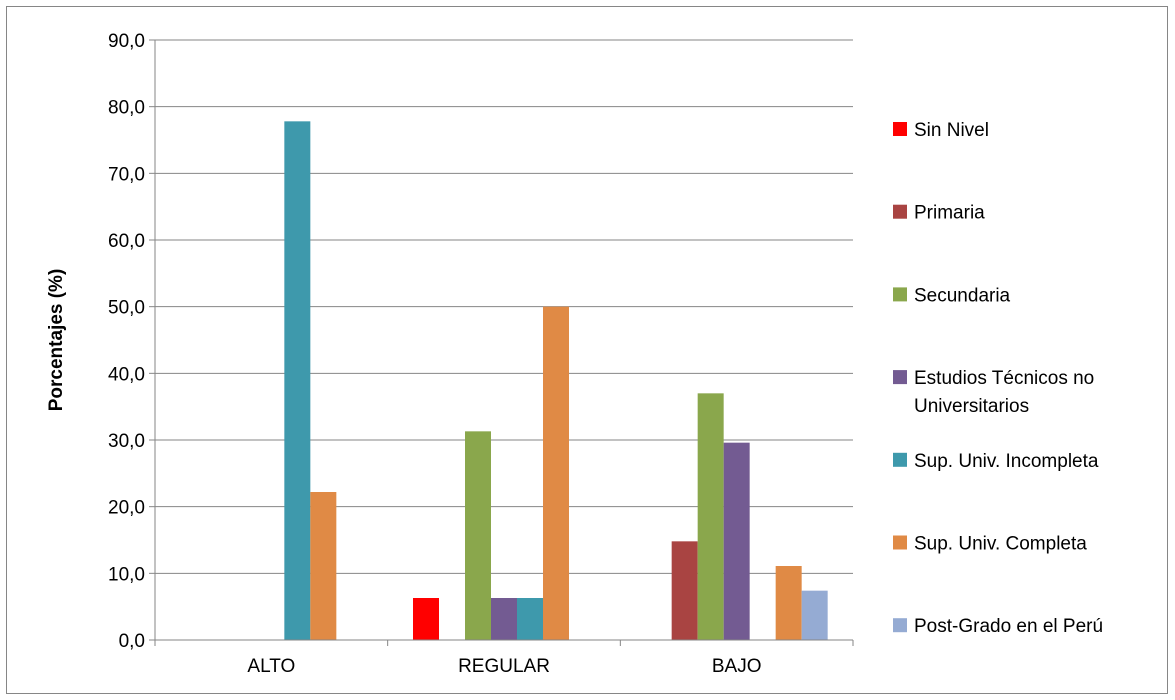 The height and width of the screenshot is (700, 1175). Describe the element at coordinates (271, 666) in the screenshot. I see `x-tick-label: ALTO` at that location.